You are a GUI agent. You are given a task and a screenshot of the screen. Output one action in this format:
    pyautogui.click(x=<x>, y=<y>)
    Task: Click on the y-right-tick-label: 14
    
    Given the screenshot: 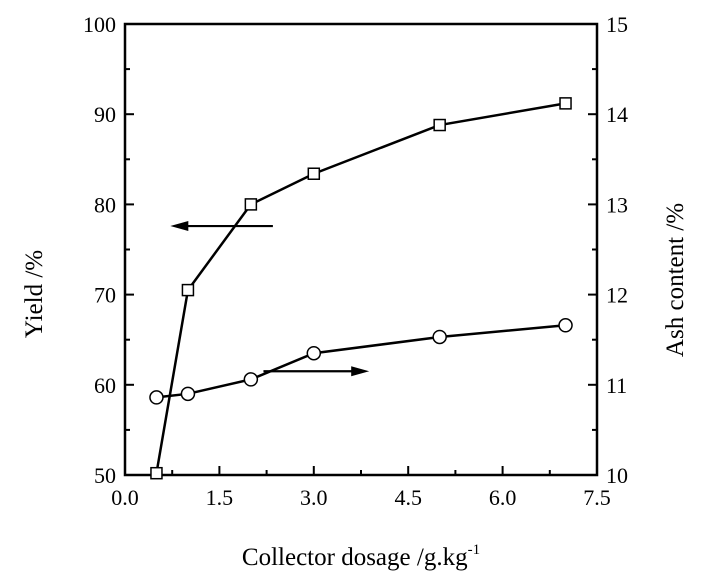 What is the action you would take?
    pyautogui.click(x=617, y=114)
    